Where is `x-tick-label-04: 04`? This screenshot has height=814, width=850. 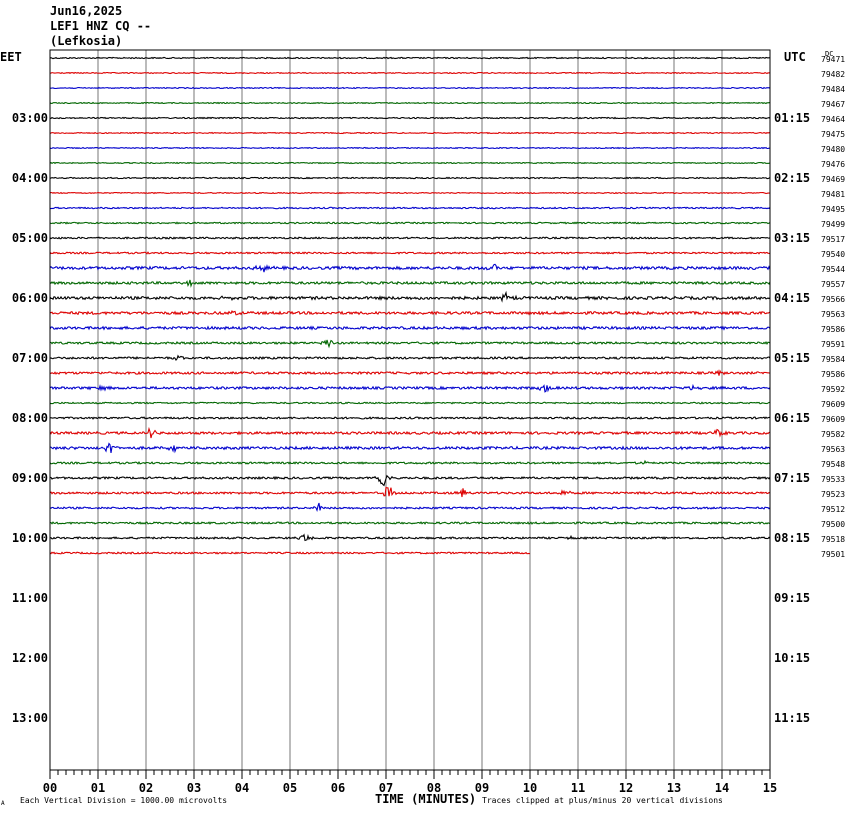
x-tick-label-04: 04 is located at coordinates (242, 788).